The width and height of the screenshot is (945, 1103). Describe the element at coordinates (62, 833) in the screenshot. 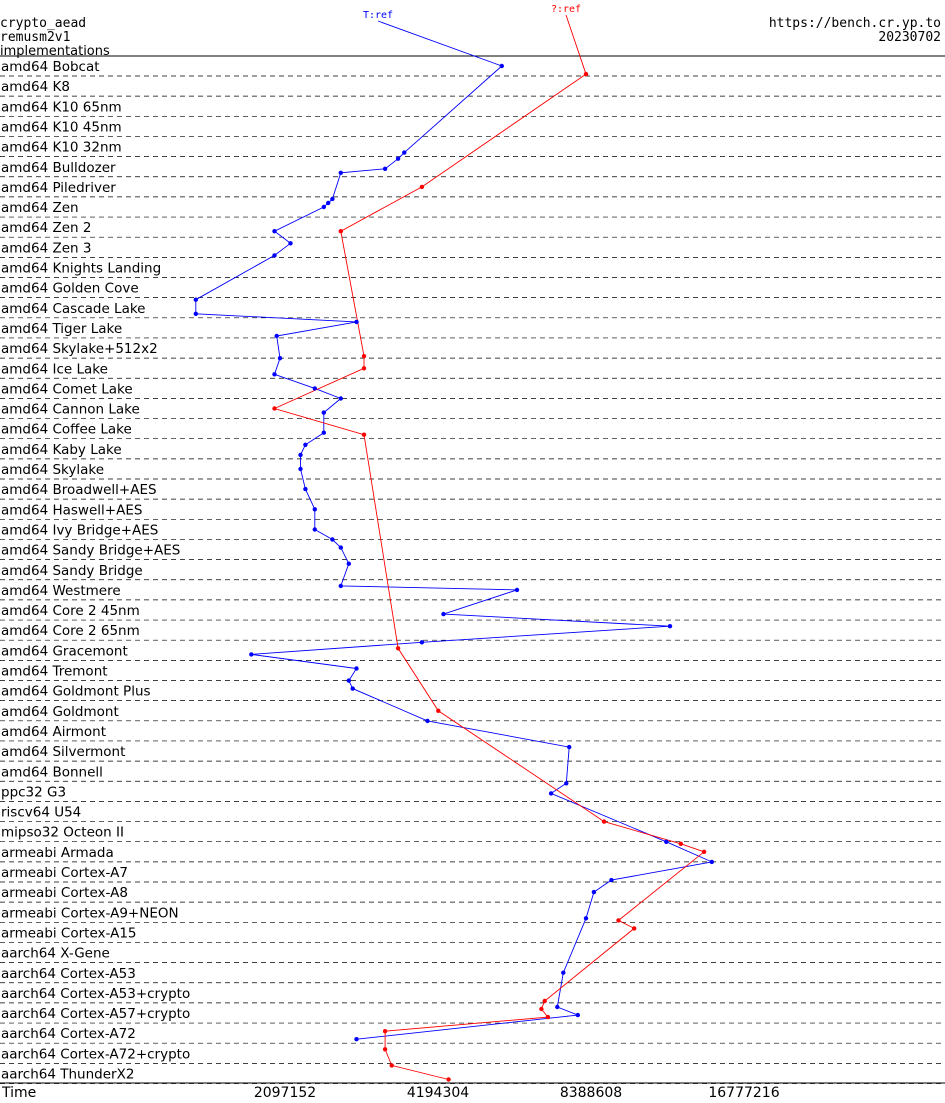

I see `row-label: mipso32 Octeon II` at that location.